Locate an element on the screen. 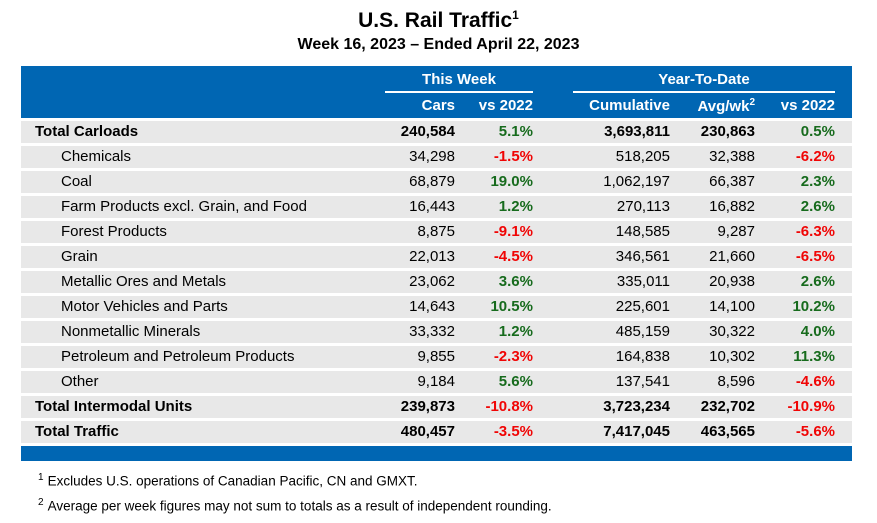 The image size is (877, 523). column-header-cars: Cars is located at coordinates (438, 105).